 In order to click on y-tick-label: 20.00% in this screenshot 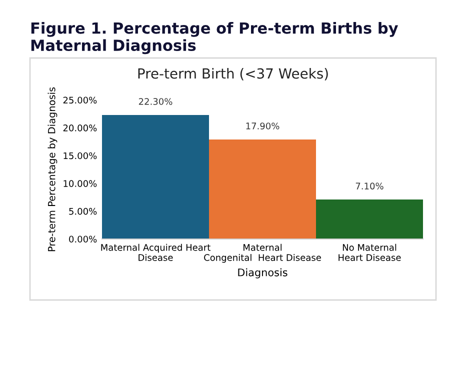, I will do `click(80, 128)`.